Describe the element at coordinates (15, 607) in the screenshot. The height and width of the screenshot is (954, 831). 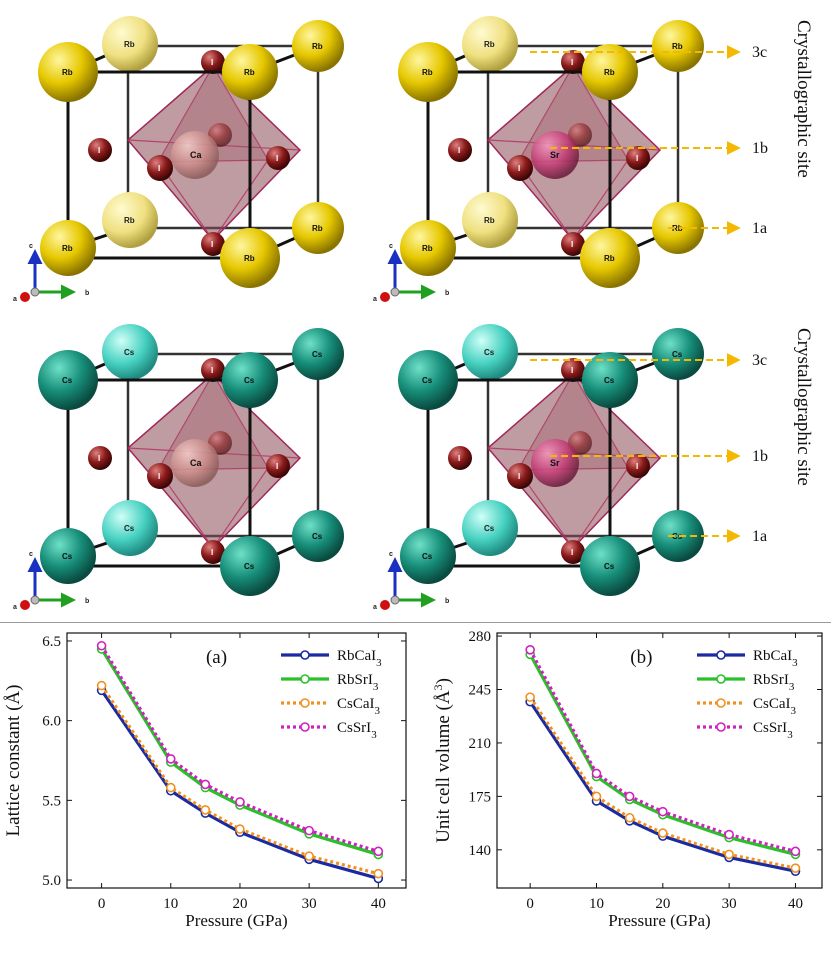
I see `axis-a-label: a` at that location.